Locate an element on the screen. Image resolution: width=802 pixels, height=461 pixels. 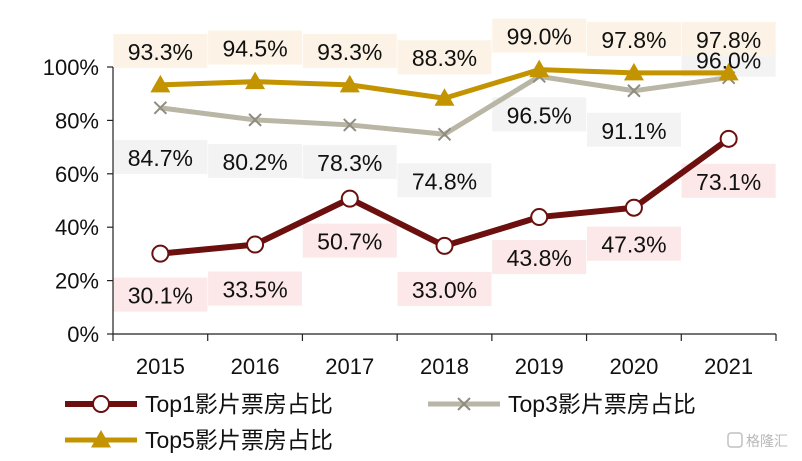
data-label: 78.3% is located at coordinates (349, 163).